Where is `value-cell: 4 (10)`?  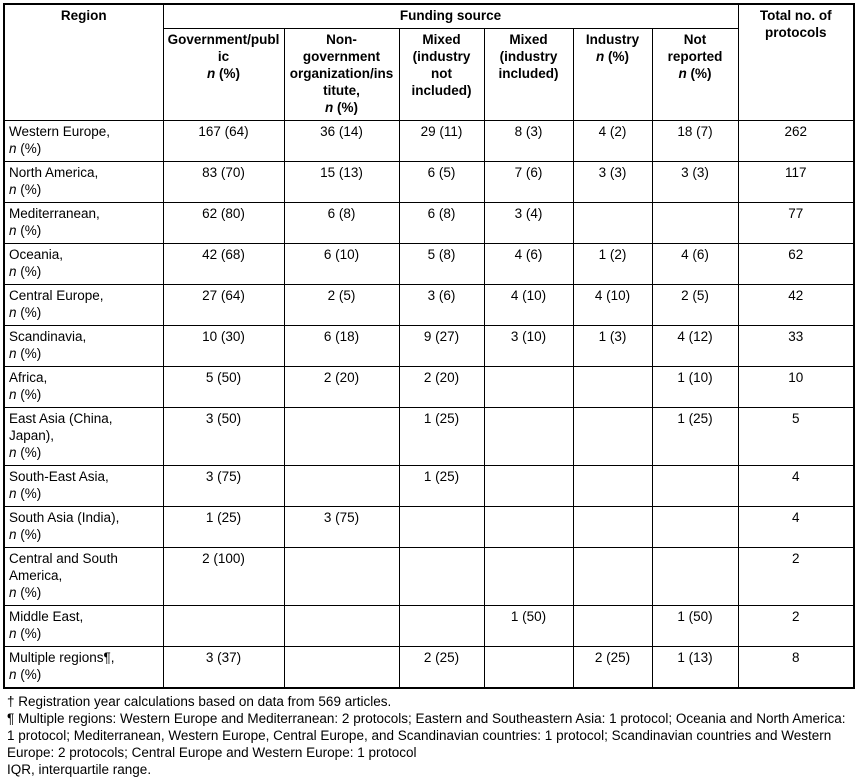 value-cell: 4 (10) is located at coordinates (612, 305).